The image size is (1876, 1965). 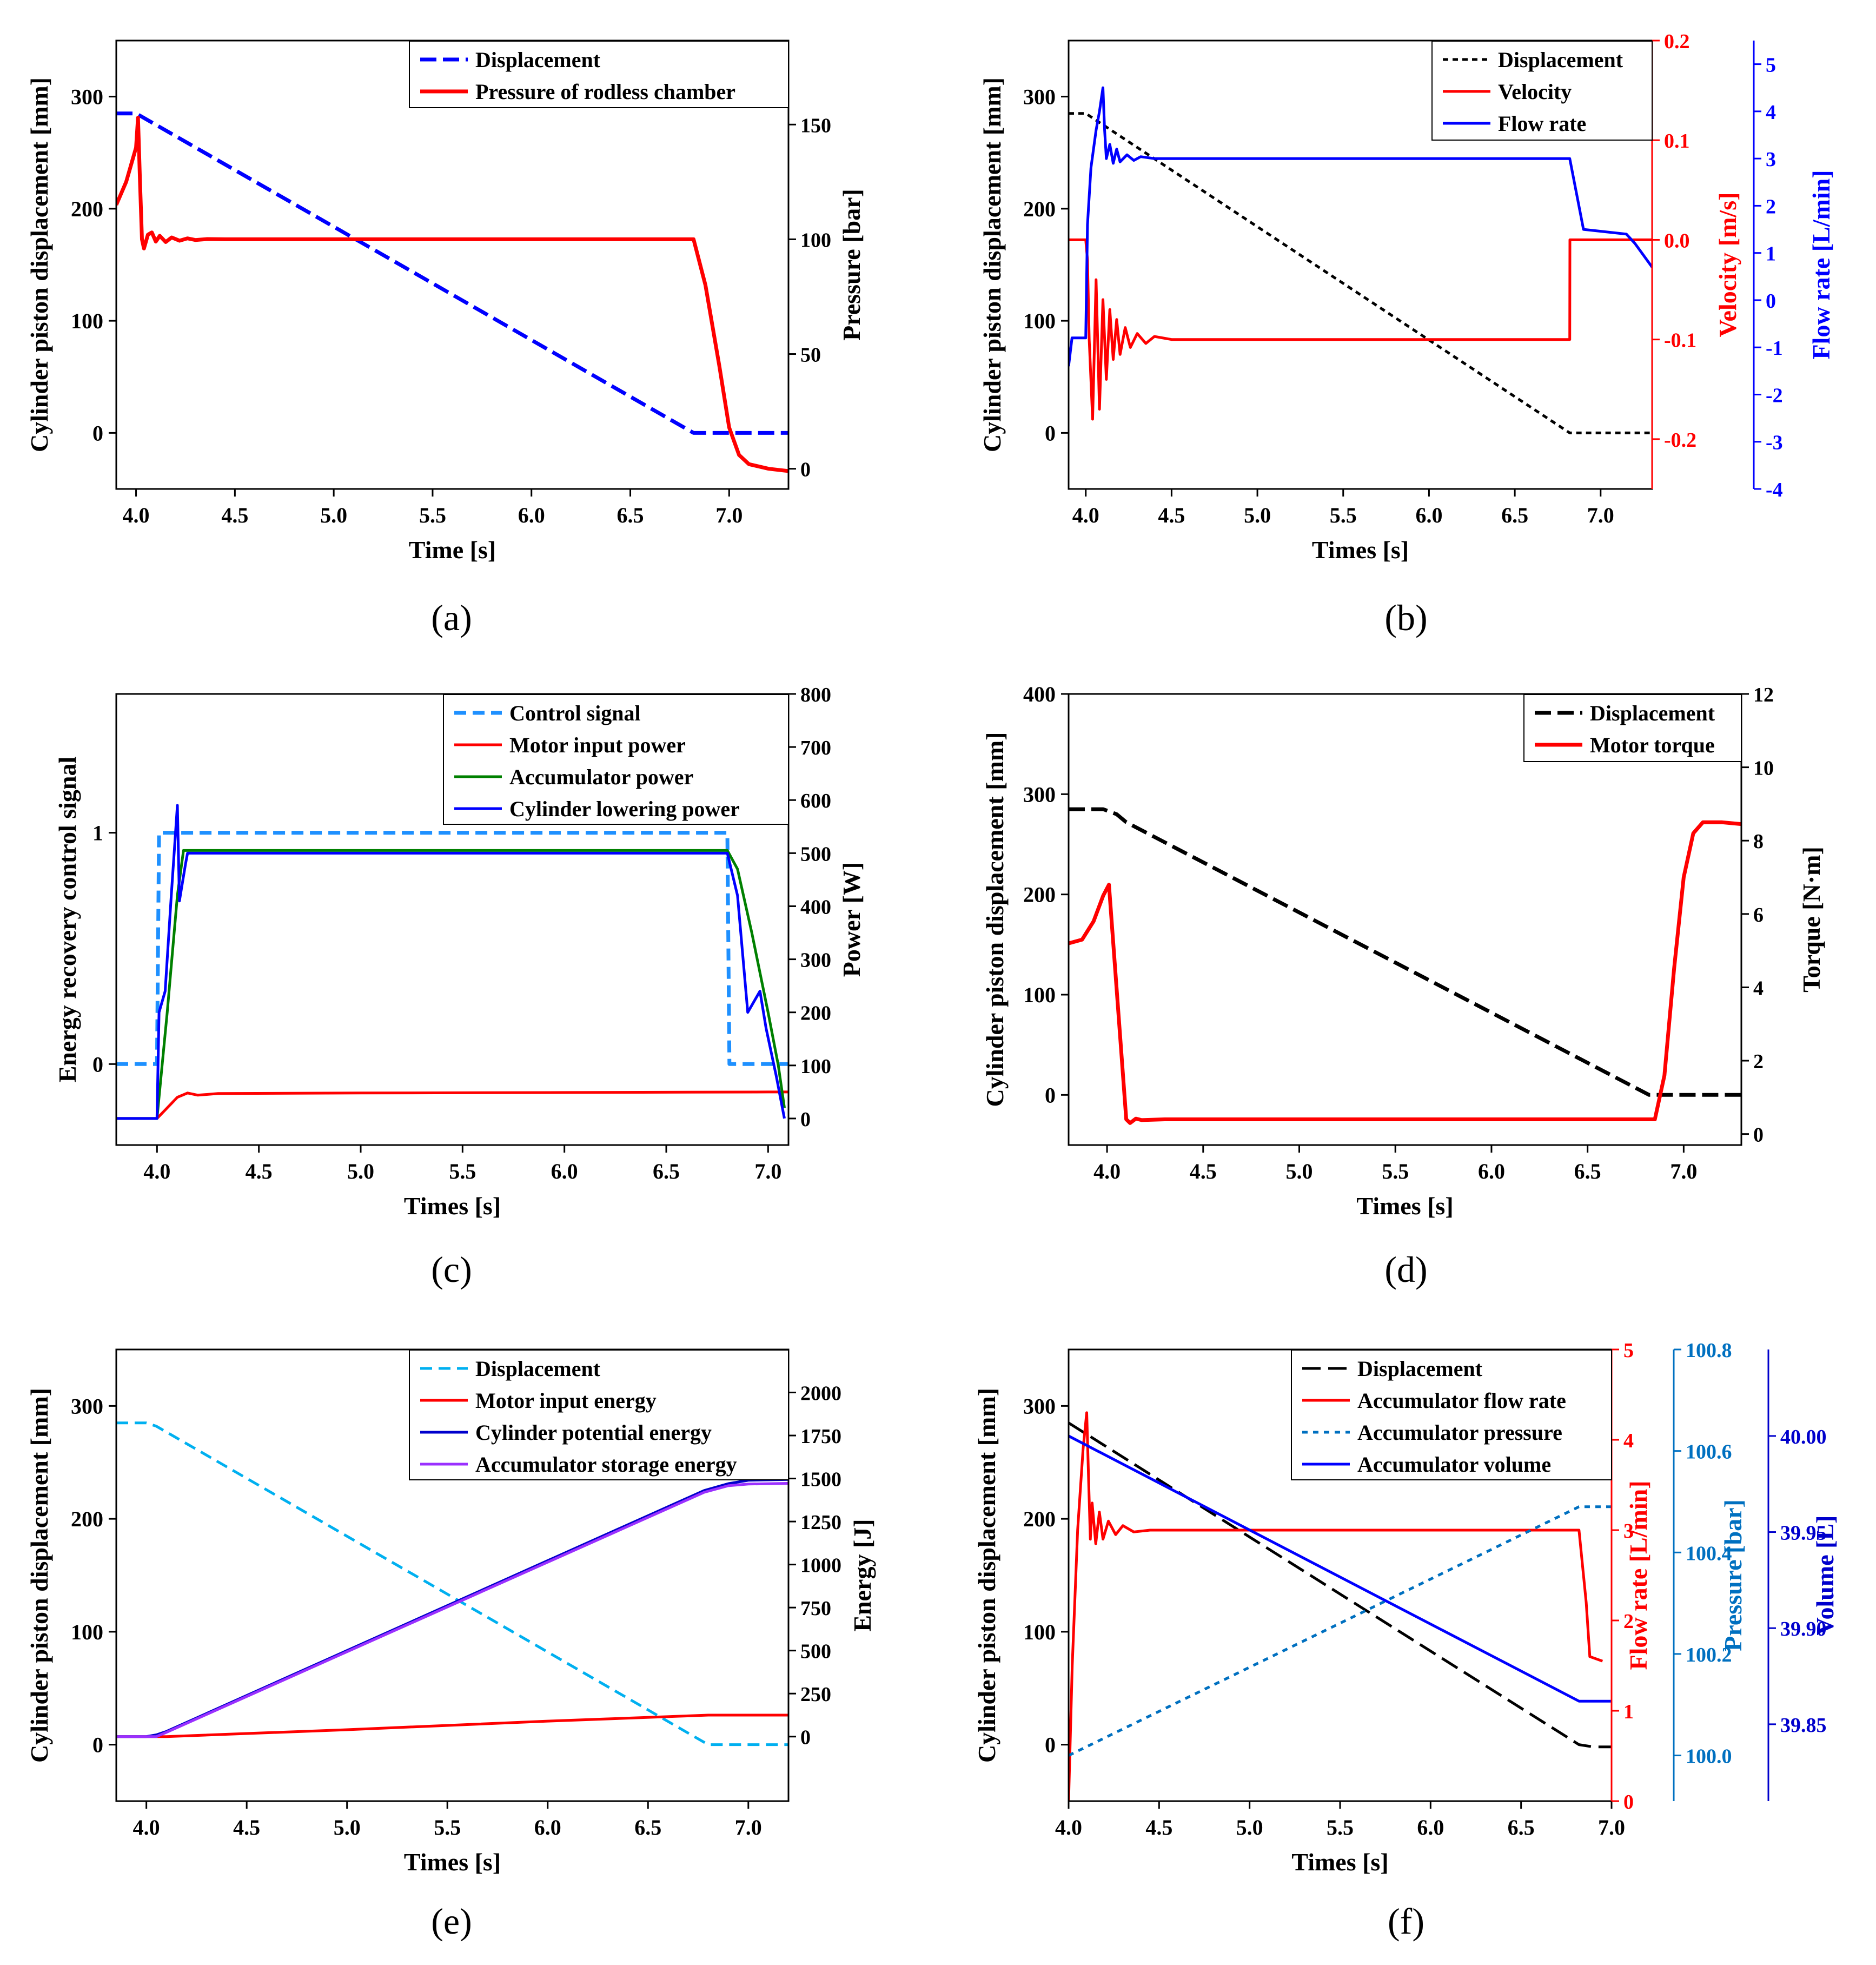 What do you see at coordinates (1542, 123) in the screenshot?
I see `legend-entry: Flow rate` at bounding box center [1542, 123].